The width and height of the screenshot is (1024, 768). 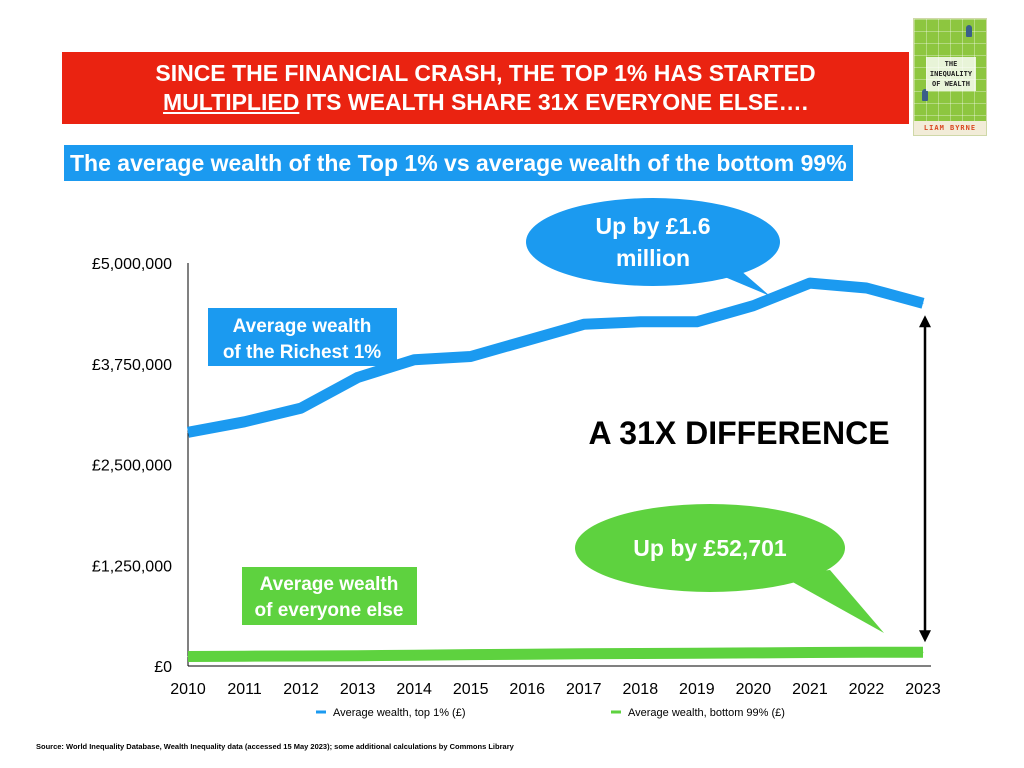 I want to click on bottom99-label-line-1: Average wealth, so click(x=329, y=584).